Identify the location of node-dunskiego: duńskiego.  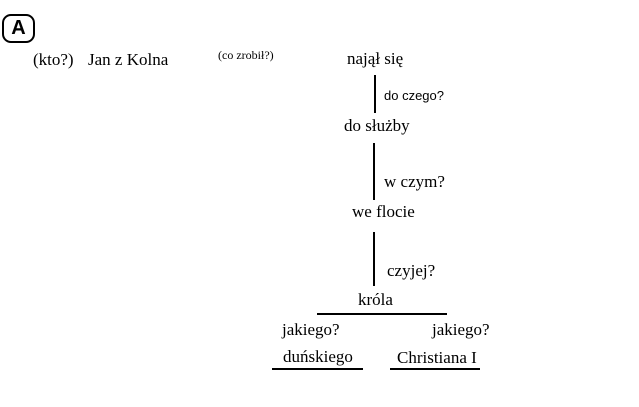
(318, 356).